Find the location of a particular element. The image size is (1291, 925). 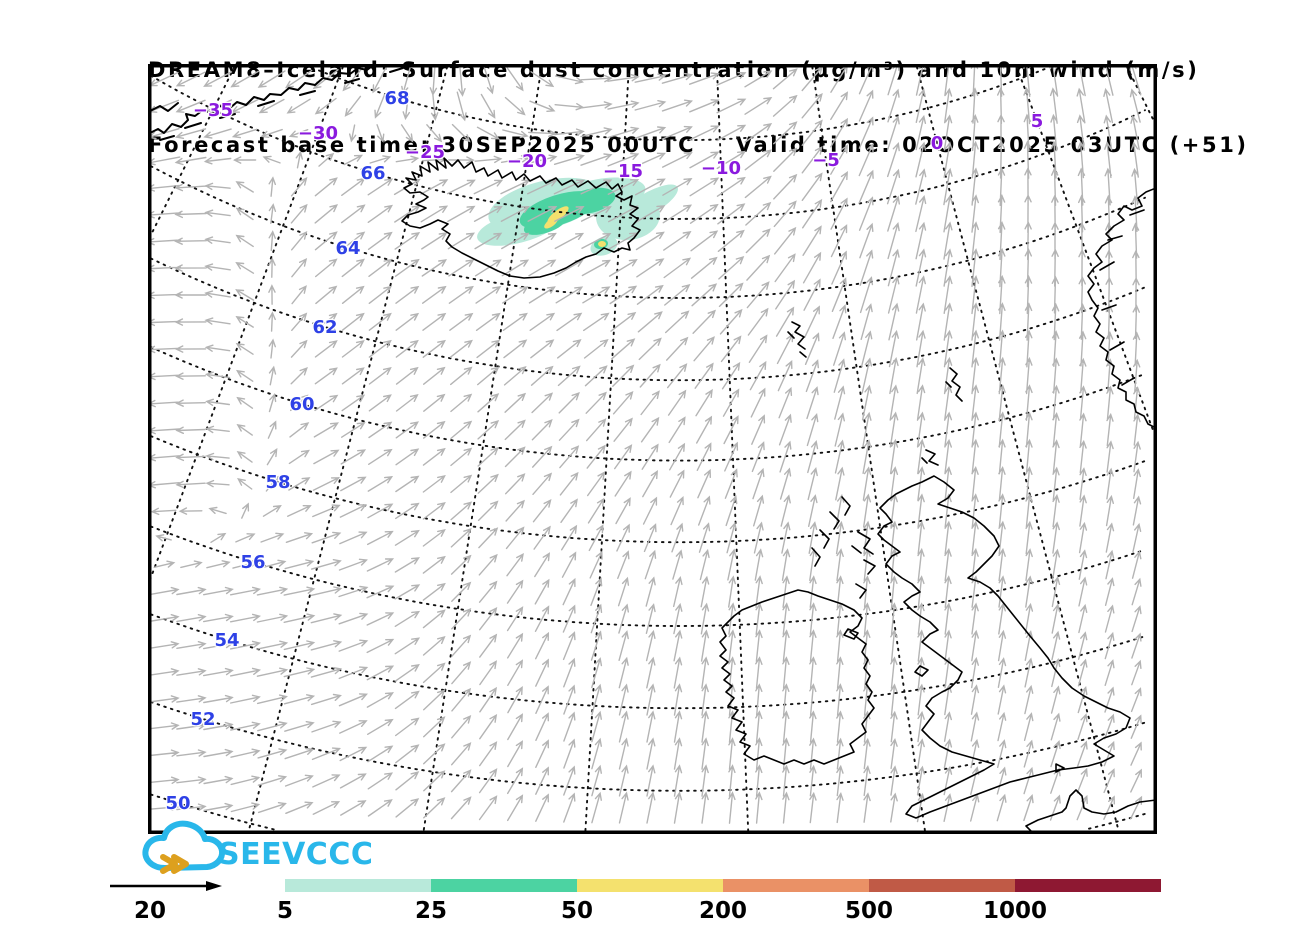

seevccc-logo: SEEVCCC is located at coordinates (257, 847).